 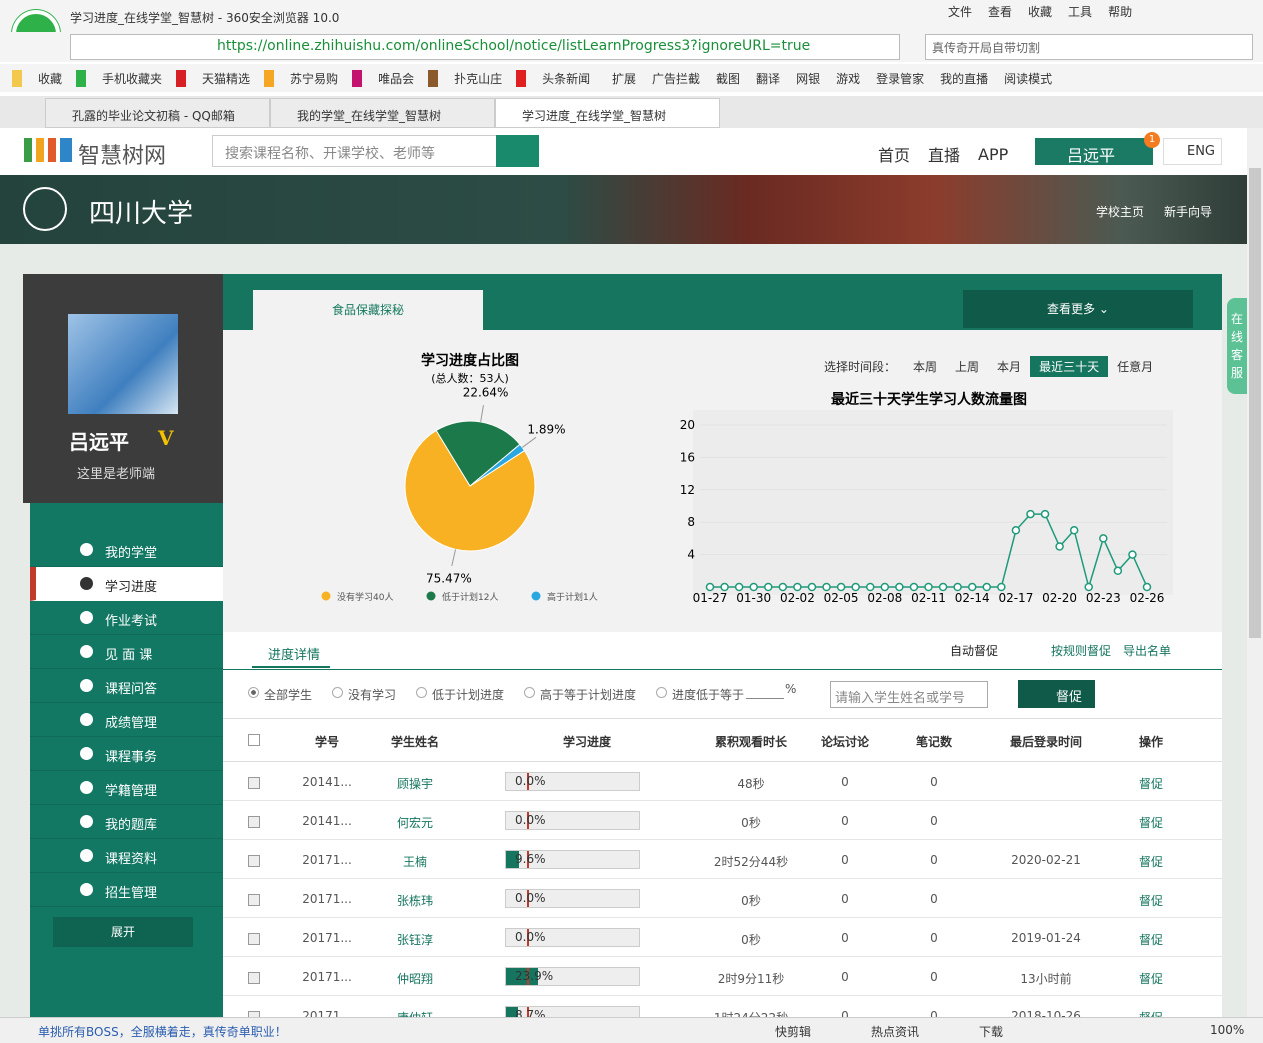 I want to click on menu-item: 收藏, so click(x=1040, y=12).